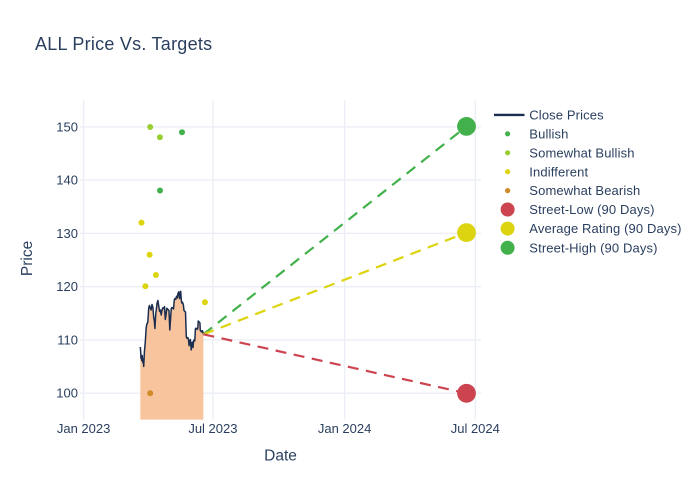 This screenshot has height=500, width=700. What do you see at coordinates (67, 126) in the screenshot?
I see `svg-text: 150` at bounding box center [67, 126].